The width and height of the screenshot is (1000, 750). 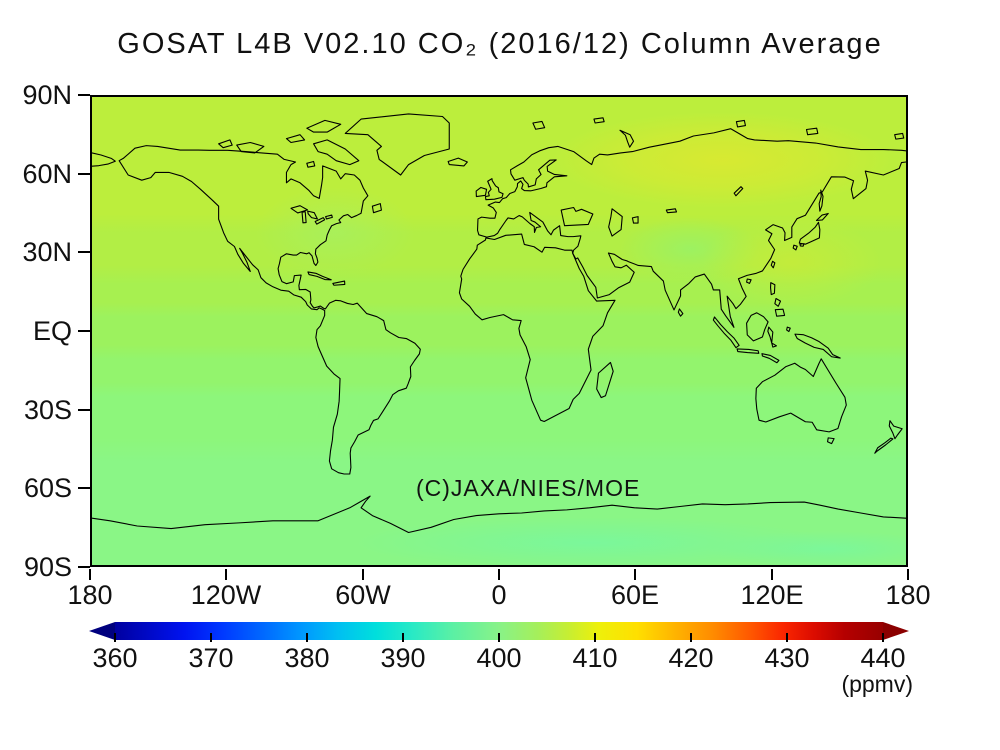 What do you see at coordinates (761, 272) in the screenshot?
I see `islands-east-asia` at bounding box center [761, 272].